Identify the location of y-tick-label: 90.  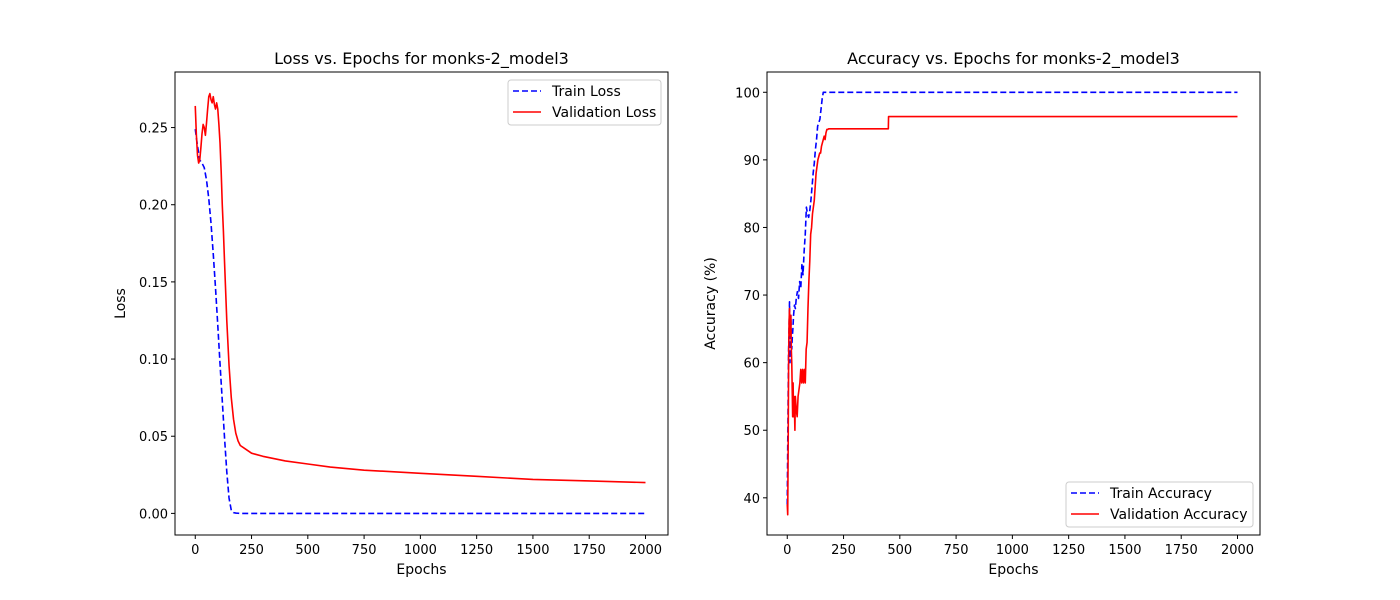
(751, 161).